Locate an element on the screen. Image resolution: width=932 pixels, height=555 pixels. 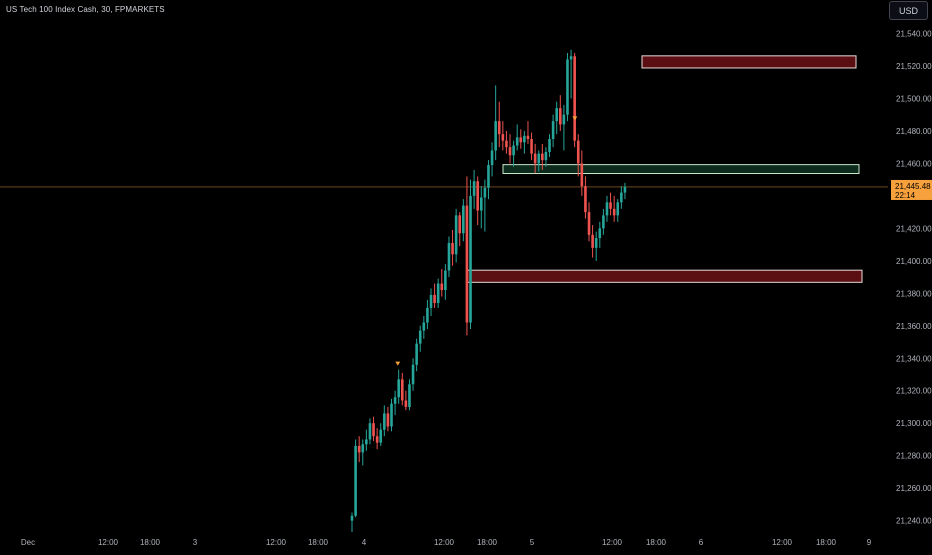
current-price-text: 21,445.48 is located at coordinates (913, 186).